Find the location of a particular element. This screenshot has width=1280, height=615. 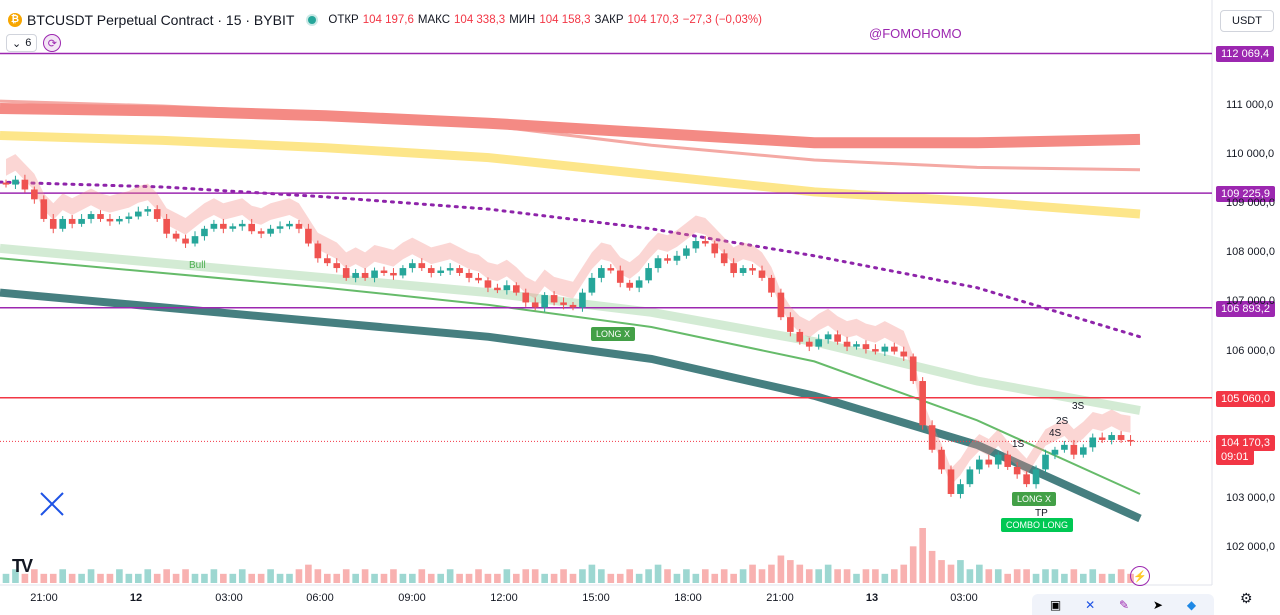

combo-long-signal: COMBO LONG is located at coordinates (1037, 525).